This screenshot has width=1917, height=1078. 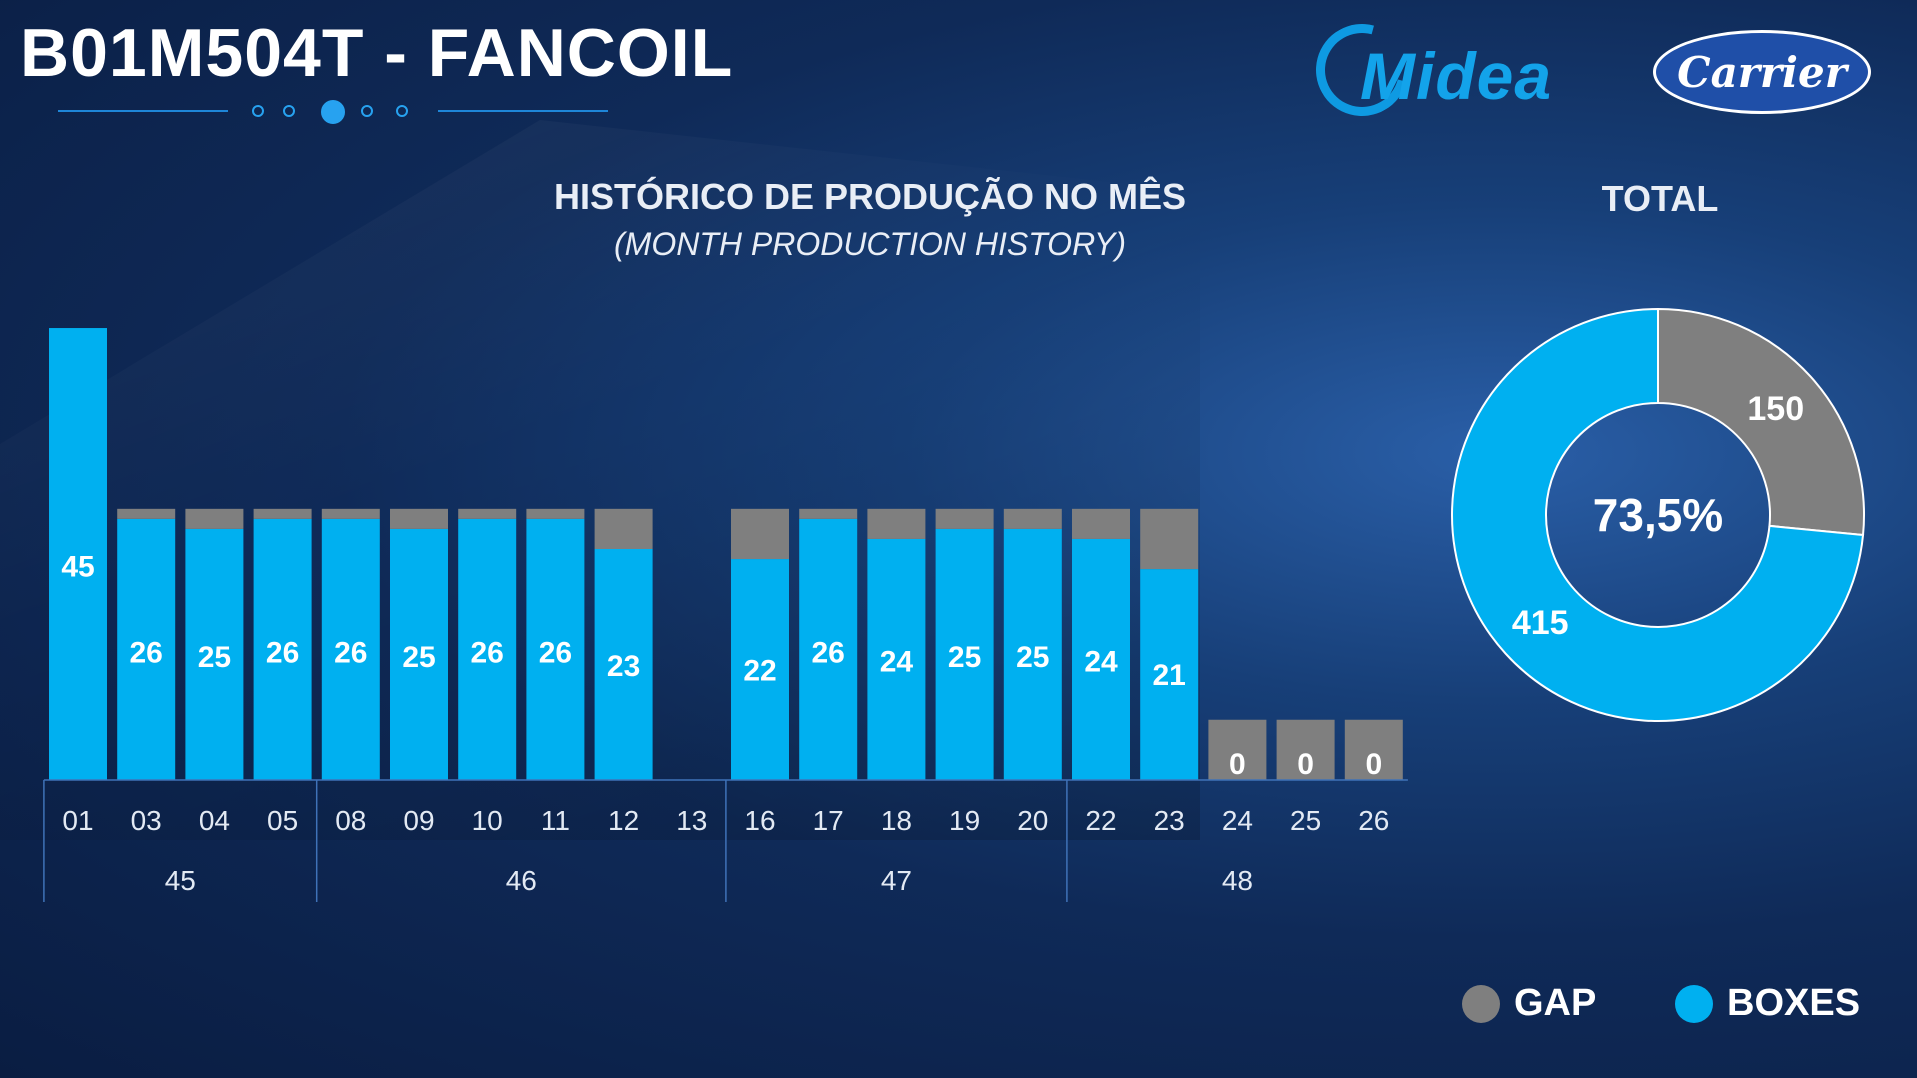 I want to click on bar-value-label-24: 0, so click(x=1237, y=764).